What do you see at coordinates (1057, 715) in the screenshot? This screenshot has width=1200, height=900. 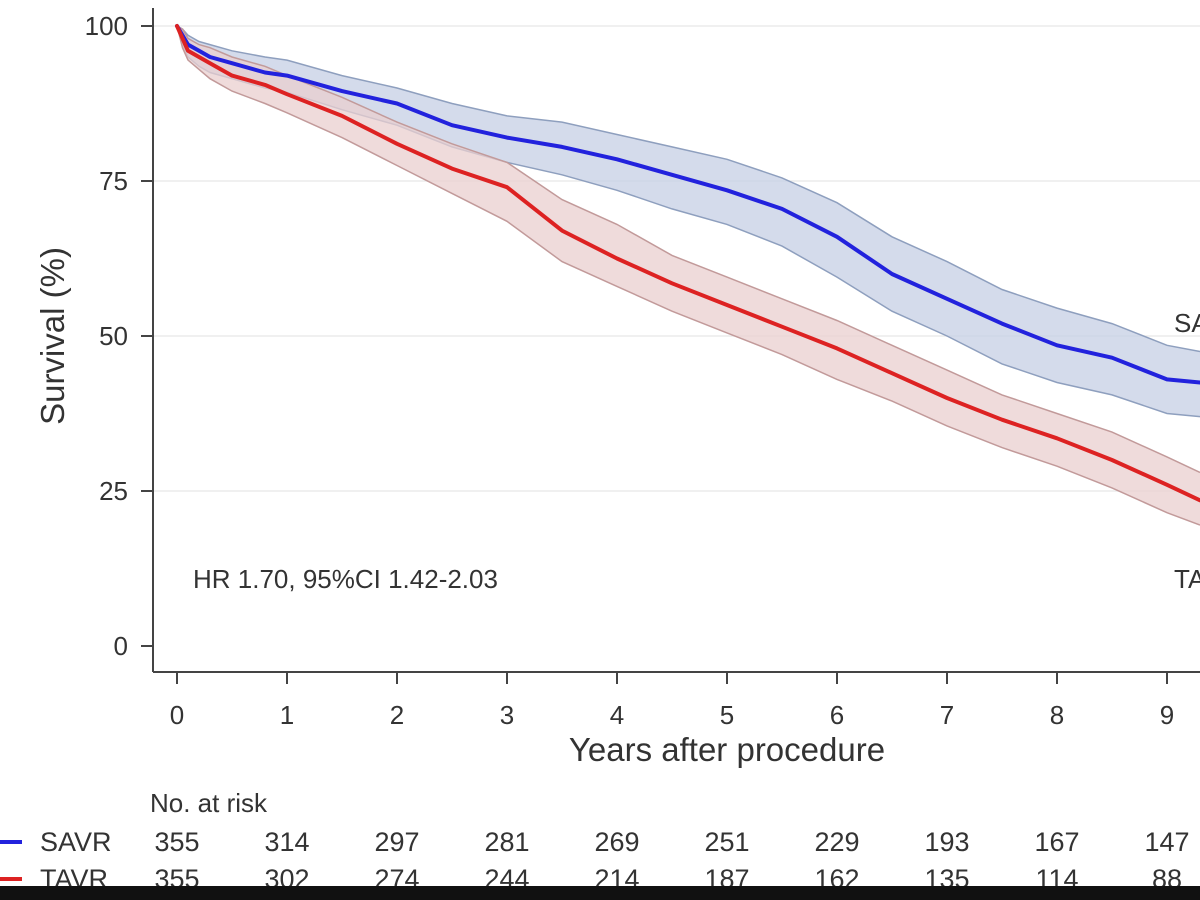 I see `x-tick-label-8: 8` at bounding box center [1057, 715].